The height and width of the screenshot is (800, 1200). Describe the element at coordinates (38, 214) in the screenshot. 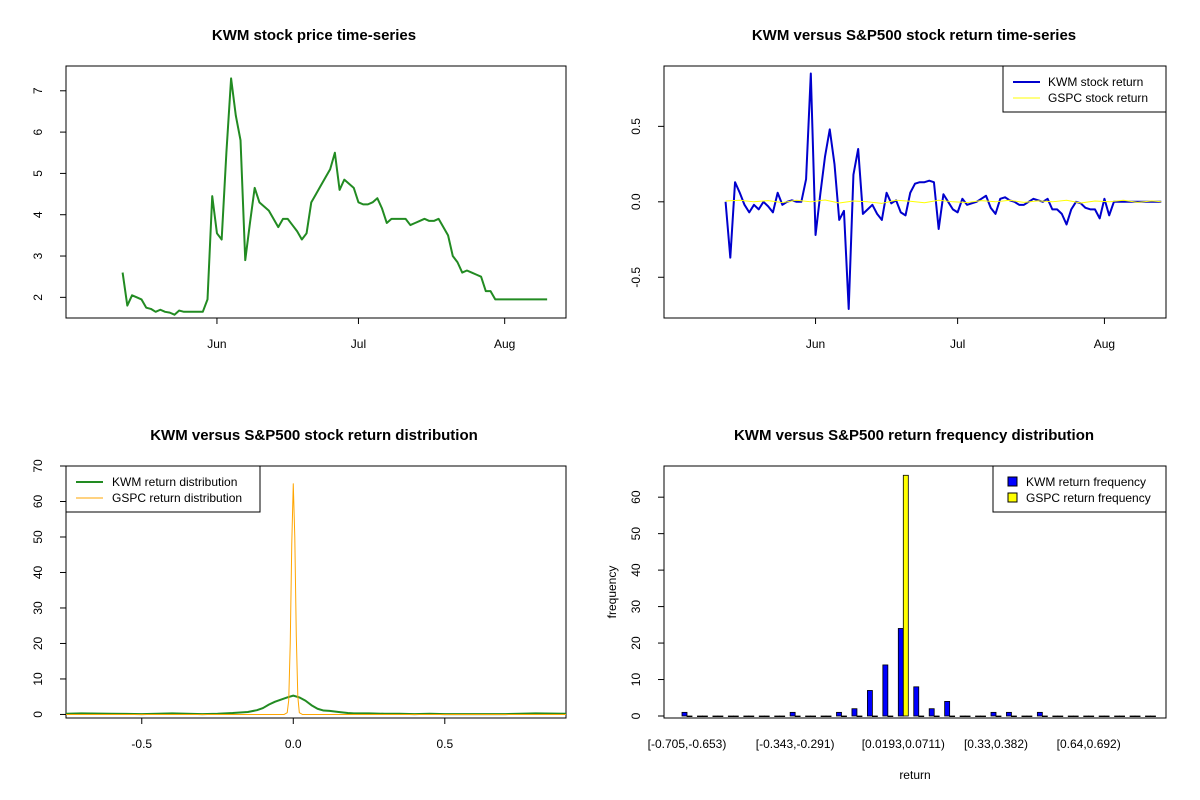

I see `y-tick-label: 4` at that location.